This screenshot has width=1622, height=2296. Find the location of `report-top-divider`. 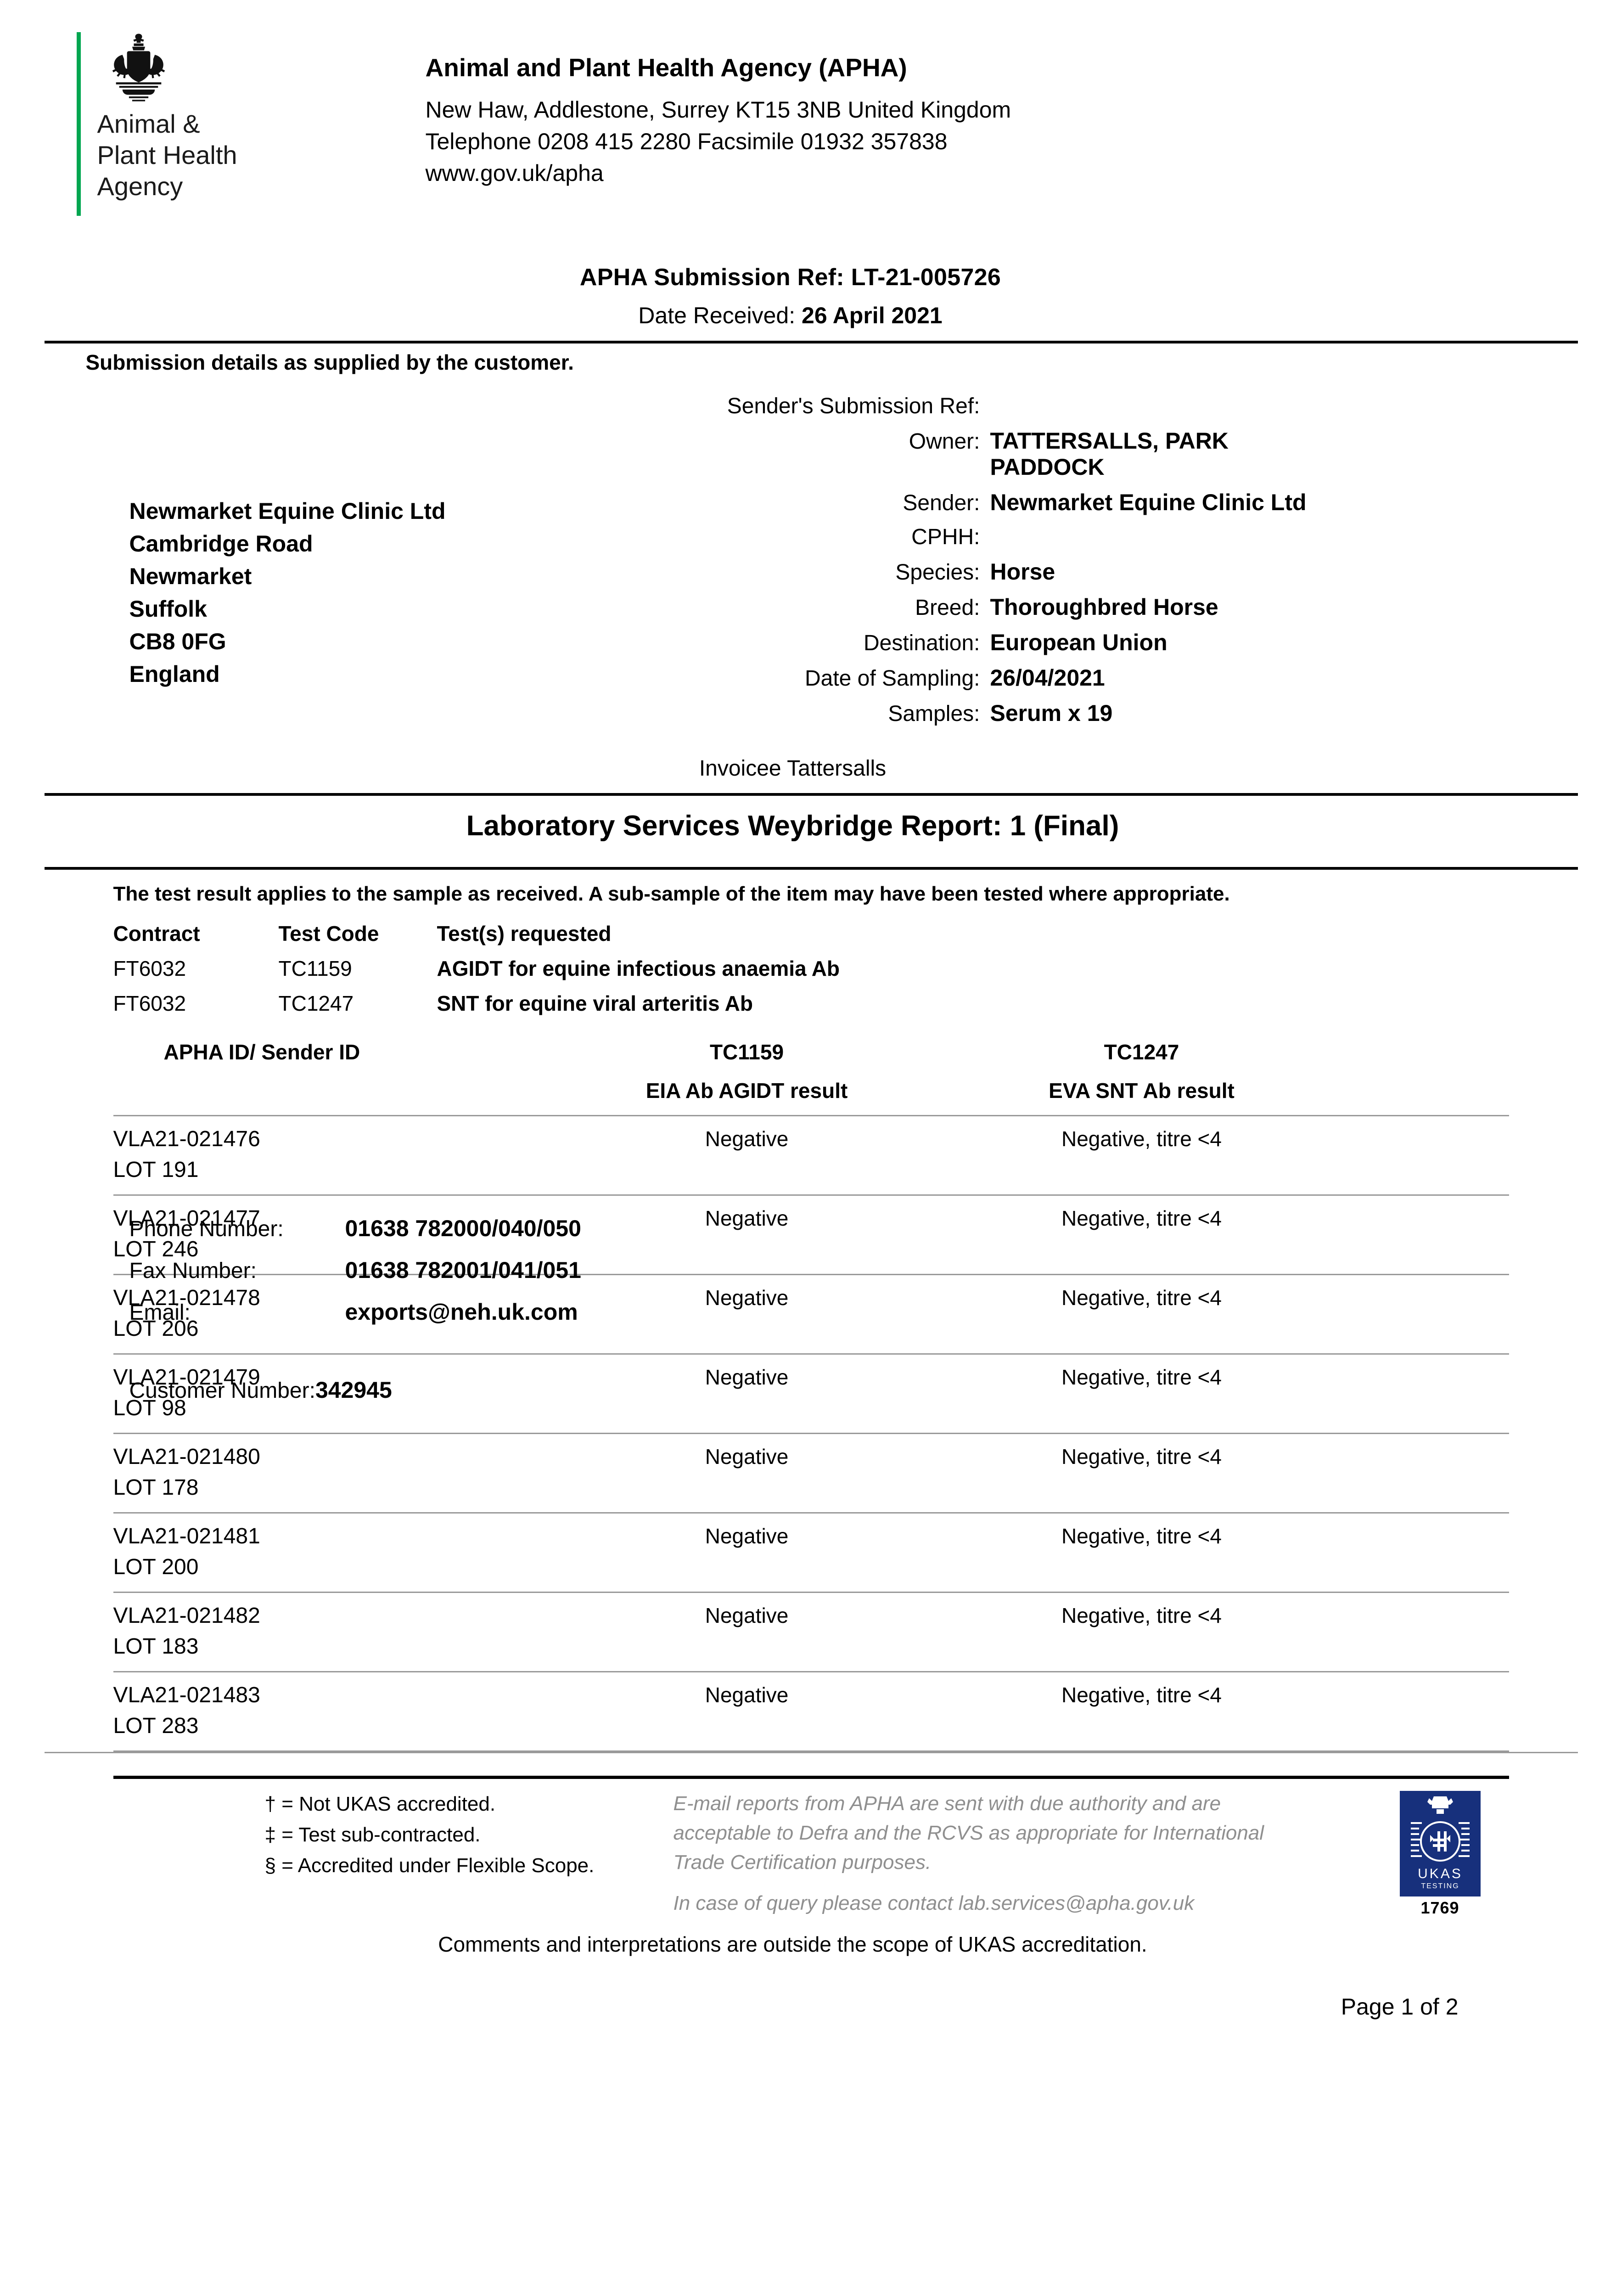

report-top-divider is located at coordinates (811, 794).